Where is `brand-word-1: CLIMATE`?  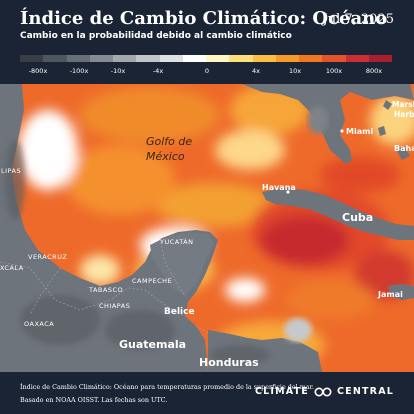
brand-word-1: CLIMATE is located at coordinates (281, 391).